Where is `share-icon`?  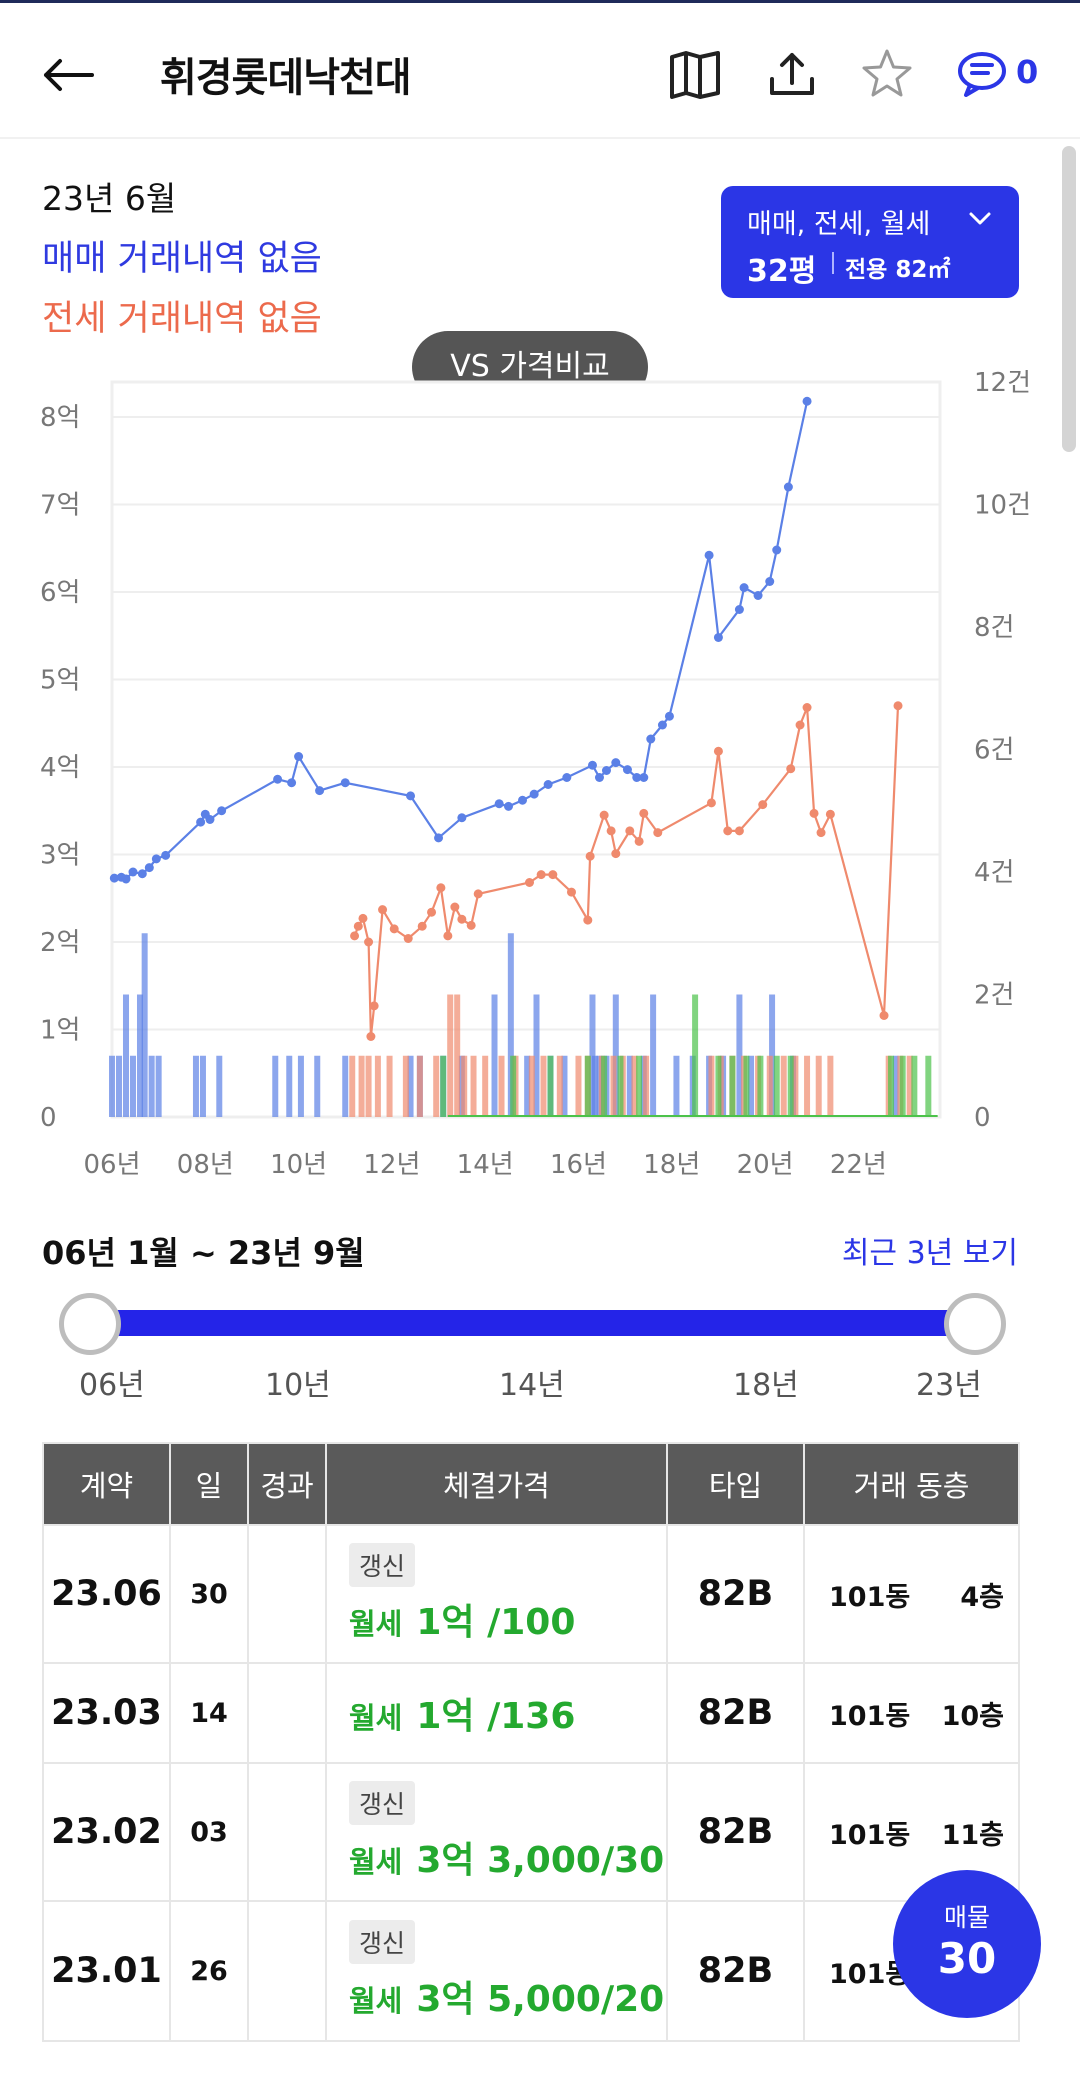
share-icon is located at coordinates (792, 74).